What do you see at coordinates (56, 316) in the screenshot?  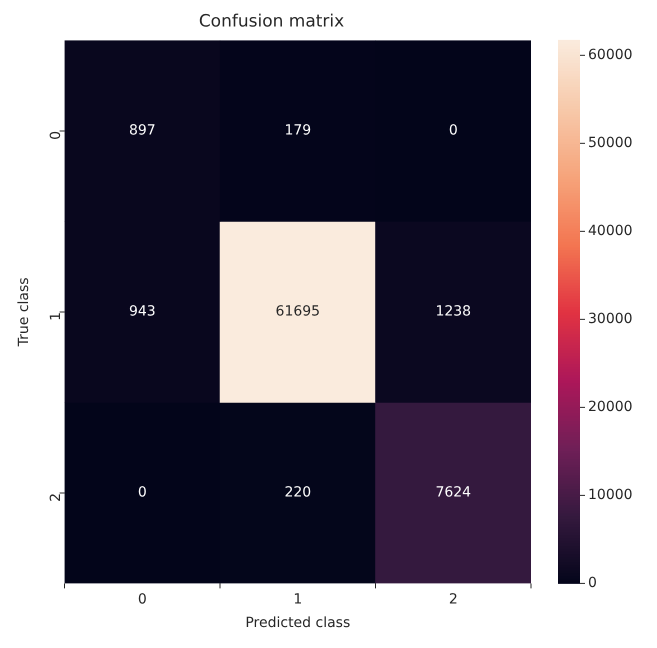 I see `y-tick-label: 1` at bounding box center [56, 316].